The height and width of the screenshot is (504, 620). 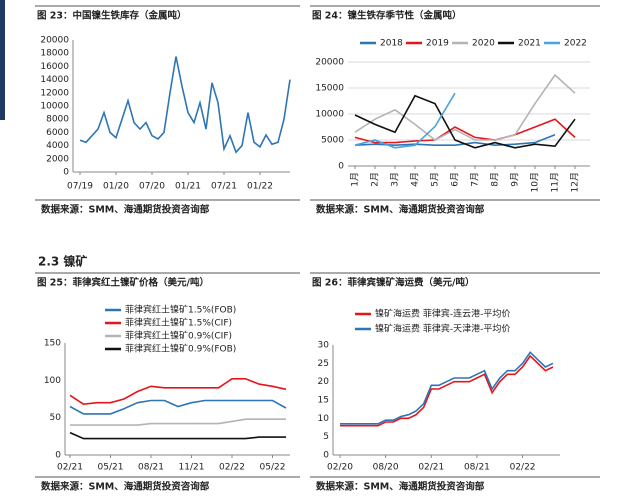 What do you see at coordinates (323, 401) in the screenshot?
I see `y-tick-label: 15` at bounding box center [323, 401].